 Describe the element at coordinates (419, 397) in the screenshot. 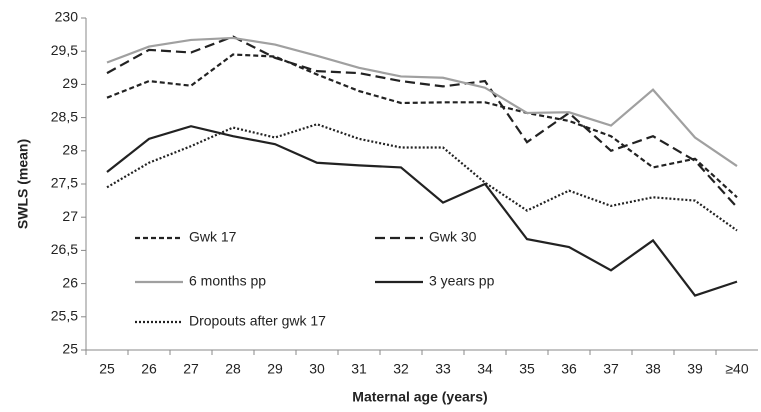

I see `x-axis-title: Maternal age (years)` at that location.